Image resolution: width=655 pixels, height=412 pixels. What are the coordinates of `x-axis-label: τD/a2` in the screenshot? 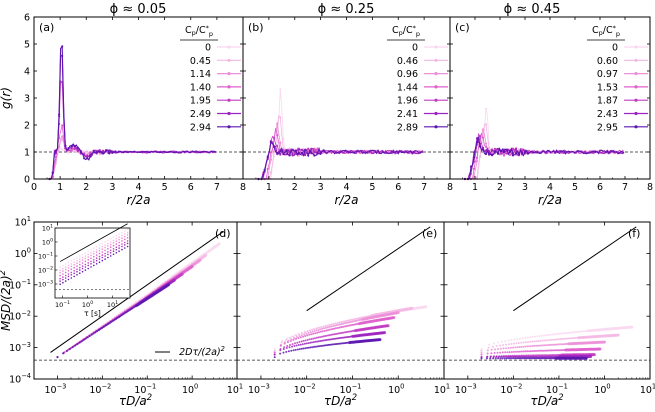 It's located at (546, 400).